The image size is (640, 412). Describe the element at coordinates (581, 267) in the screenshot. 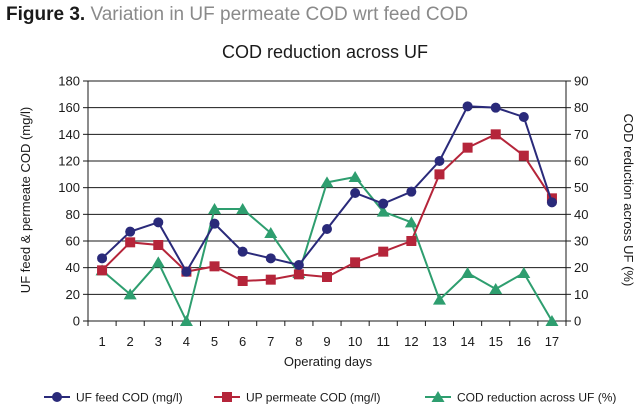

I see `y2-tick-label-20: 20` at that location.